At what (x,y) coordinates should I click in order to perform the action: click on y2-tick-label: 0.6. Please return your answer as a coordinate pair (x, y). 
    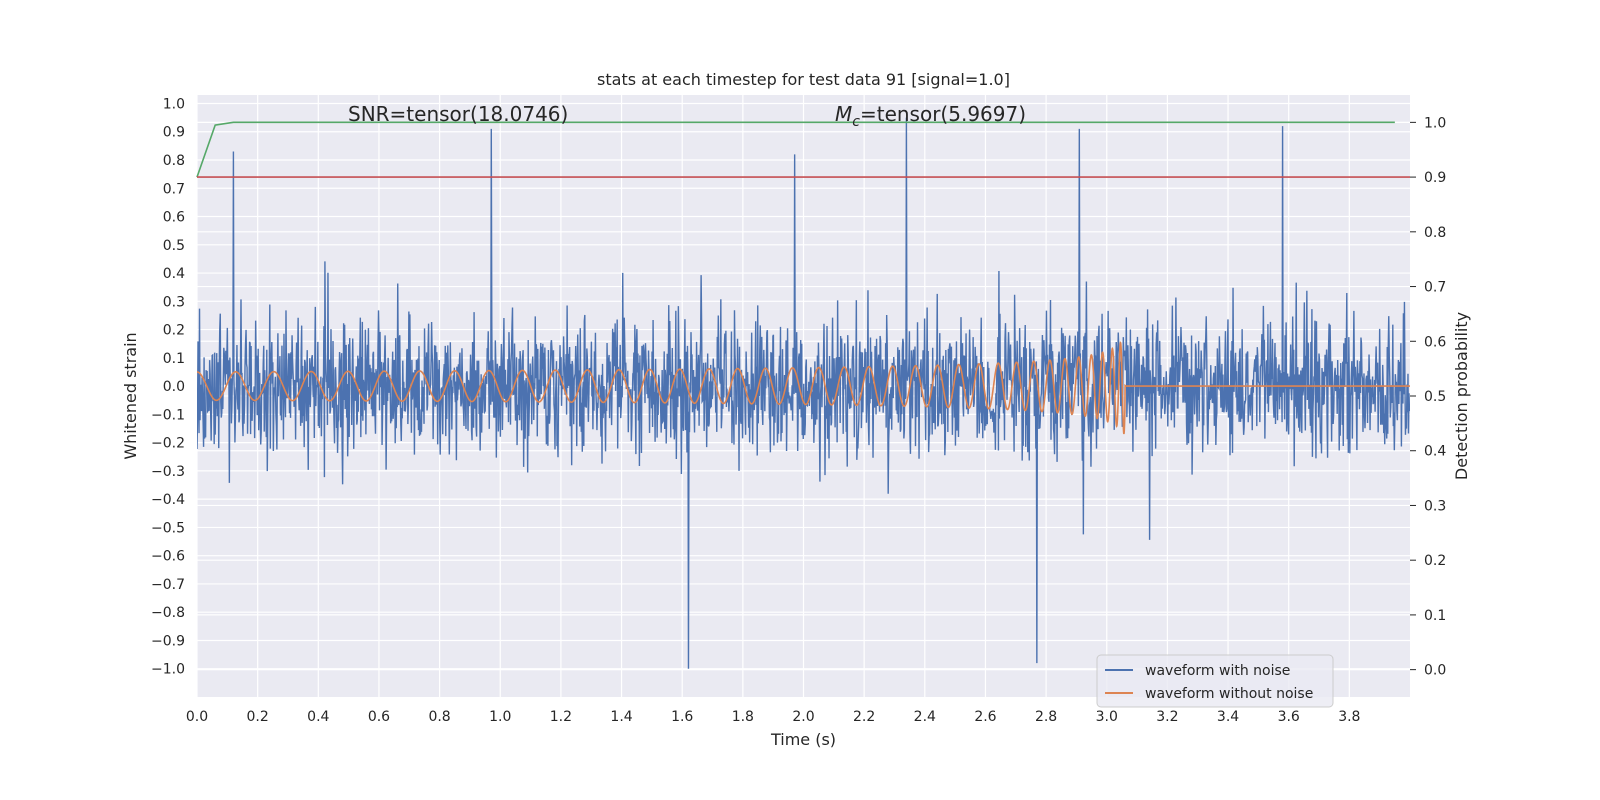
    Looking at the image, I should click on (1435, 342).